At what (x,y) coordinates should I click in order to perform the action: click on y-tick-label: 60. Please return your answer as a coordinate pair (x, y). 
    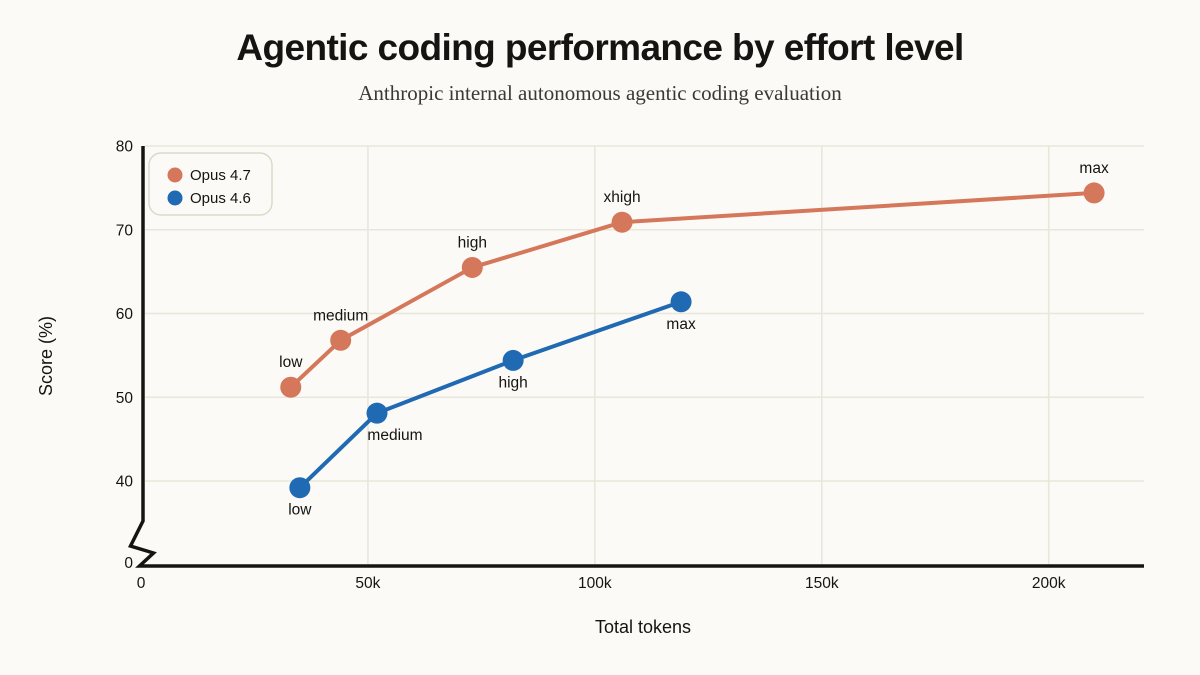
    Looking at the image, I should click on (125, 314).